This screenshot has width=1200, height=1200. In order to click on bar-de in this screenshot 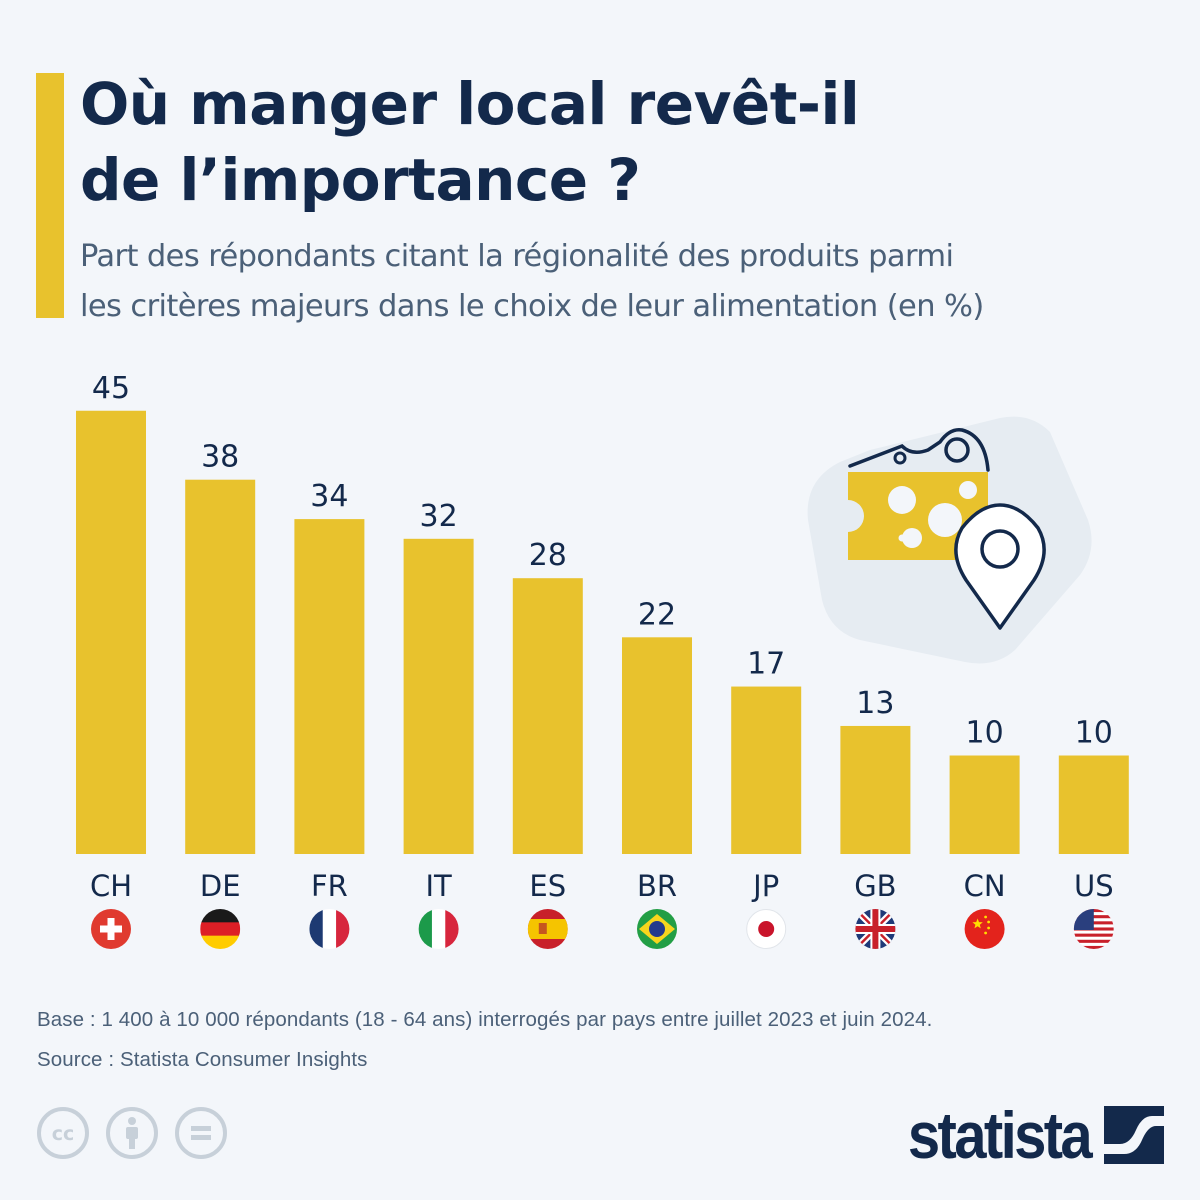, I will do `click(220, 666)`.